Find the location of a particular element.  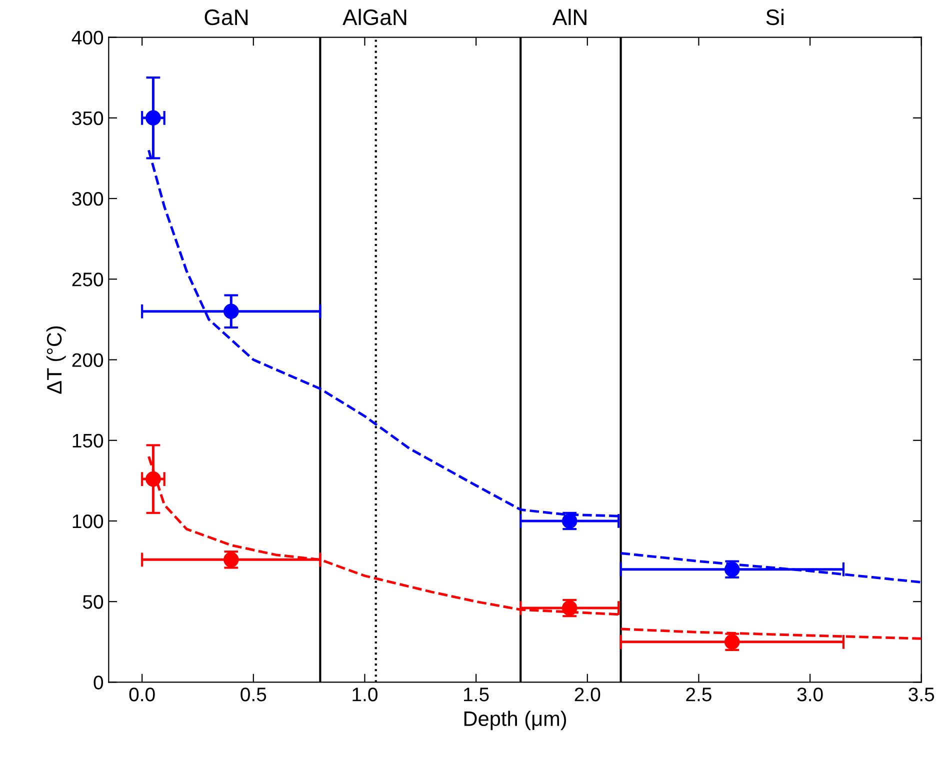

y-tick-label: 50 is located at coordinates (93, 602).